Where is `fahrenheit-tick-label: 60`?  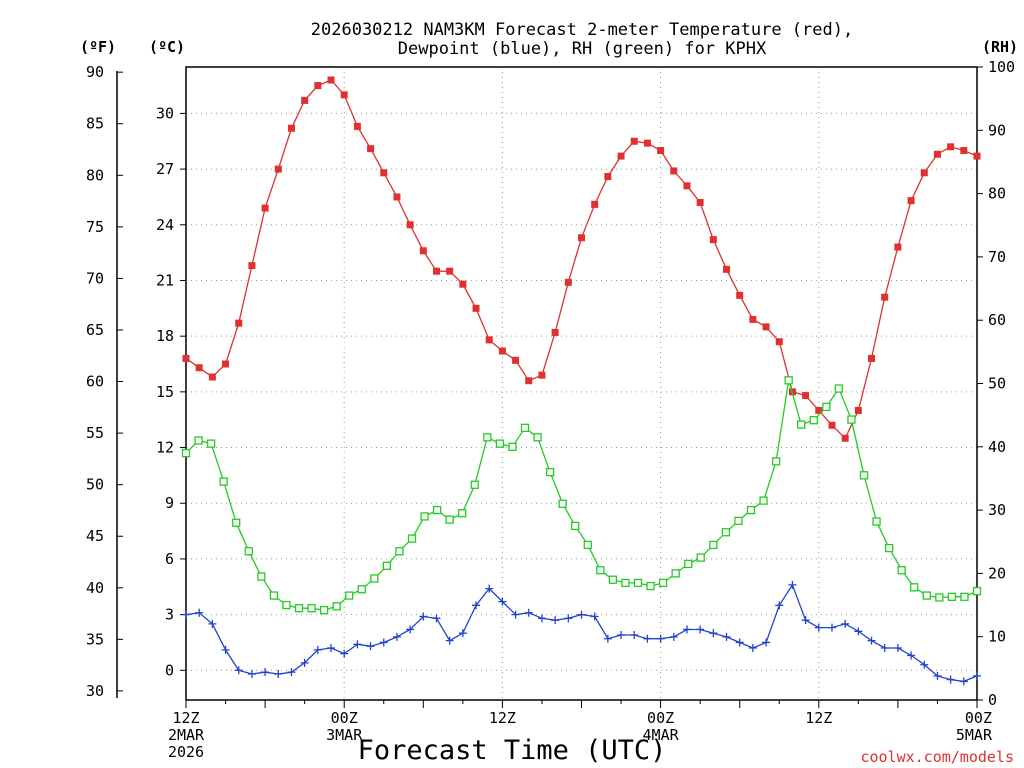
fahrenheit-tick-label: 60 is located at coordinates (95, 382).